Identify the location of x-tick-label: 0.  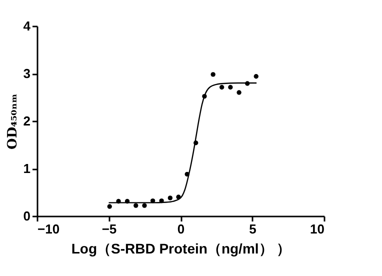
(181, 229).